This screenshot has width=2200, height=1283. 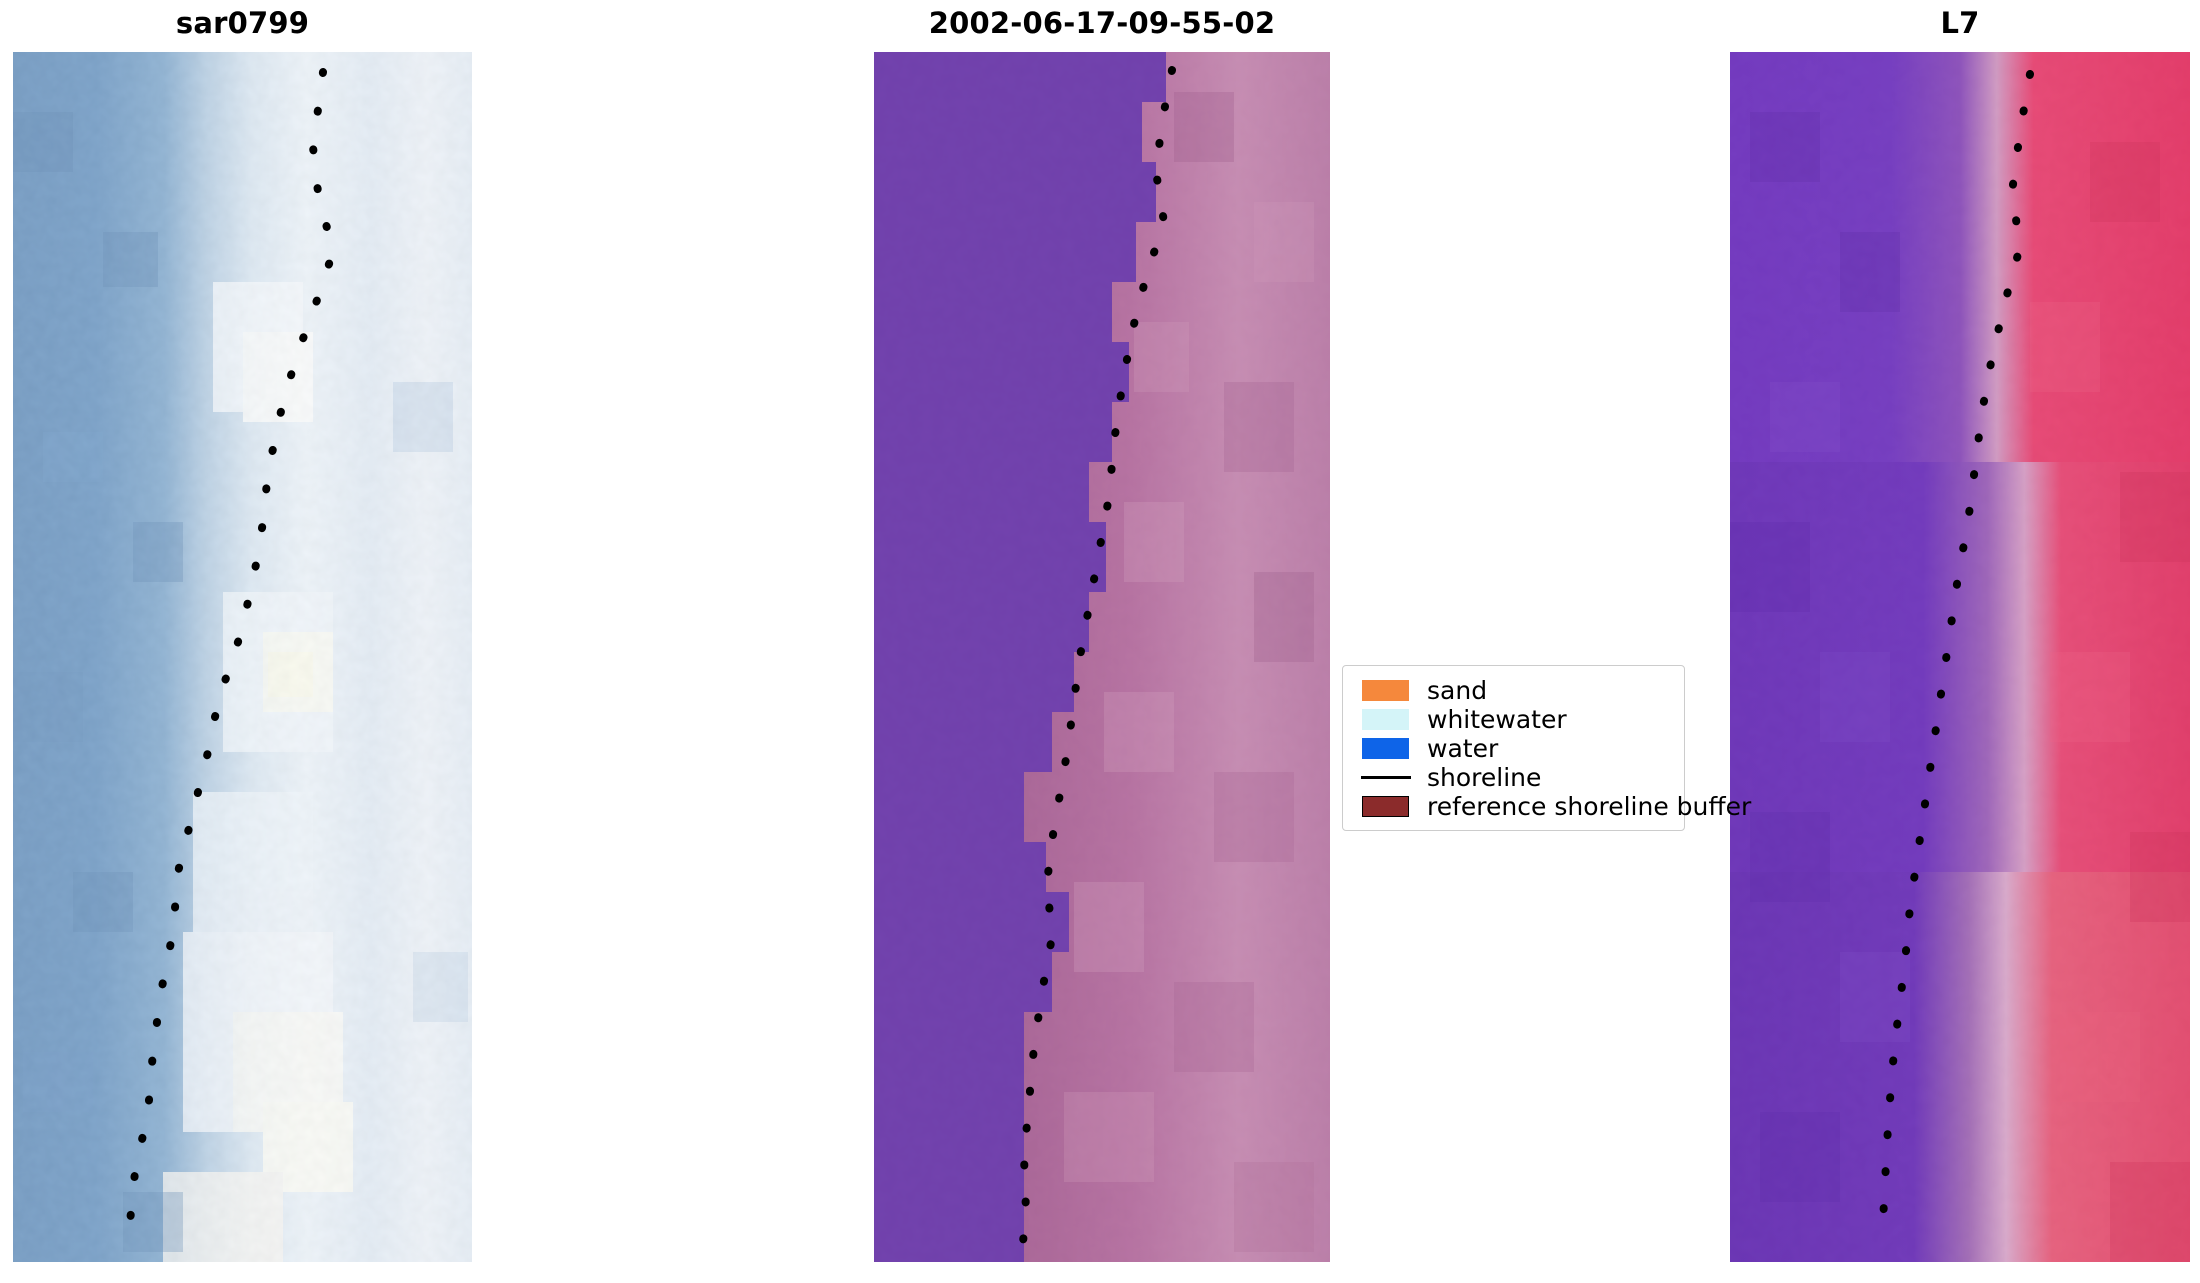 What do you see at coordinates (1513, 690) in the screenshot?
I see `legend-item-sand: sand` at bounding box center [1513, 690].